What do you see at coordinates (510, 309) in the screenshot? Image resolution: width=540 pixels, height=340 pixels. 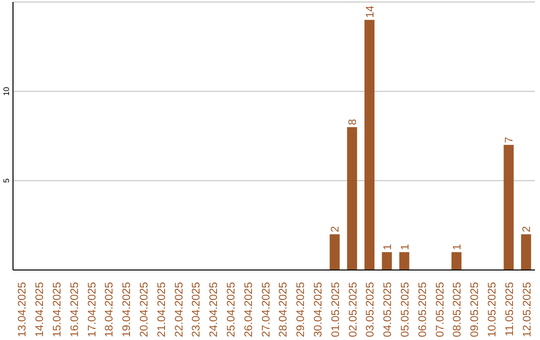 I see `x-tick-label: 11.05.2025` at bounding box center [510, 309].